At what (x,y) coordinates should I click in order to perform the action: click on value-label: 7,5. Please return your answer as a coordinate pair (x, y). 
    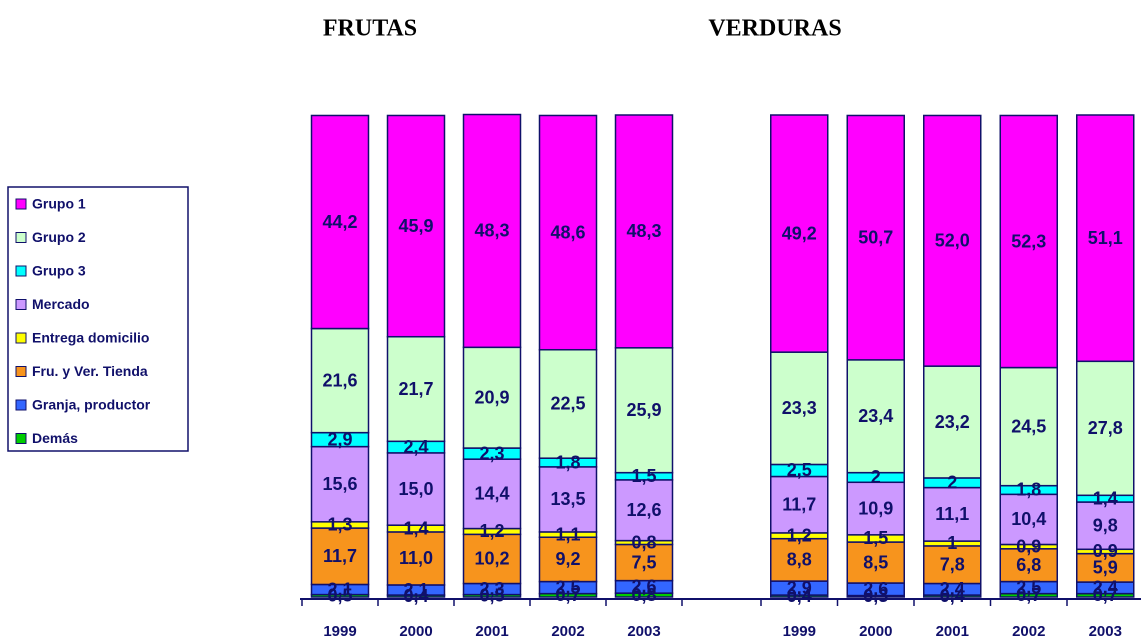
    Looking at the image, I should click on (643, 562).